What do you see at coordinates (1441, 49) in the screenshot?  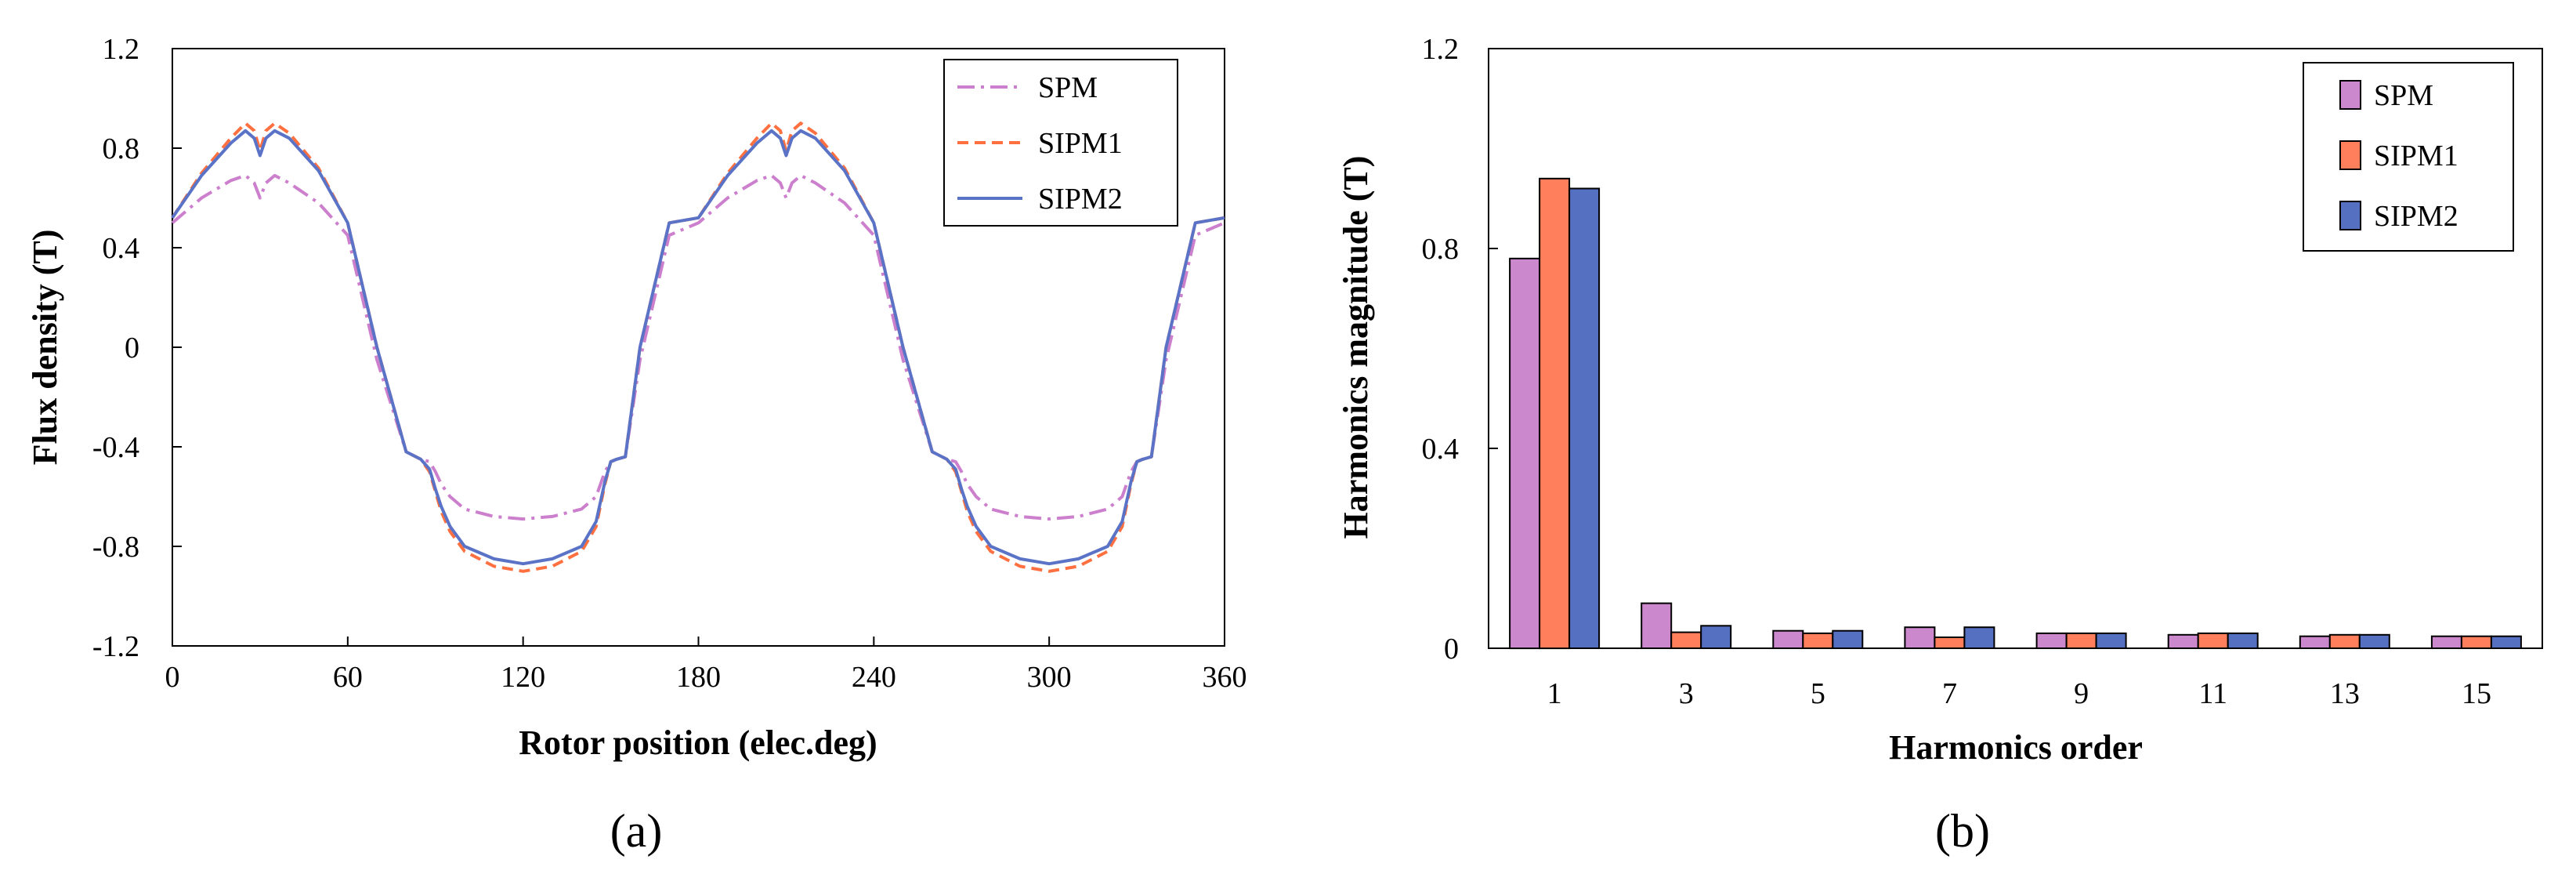 I see `y-tick-label-b: 1.2` at bounding box center [1441, 49].